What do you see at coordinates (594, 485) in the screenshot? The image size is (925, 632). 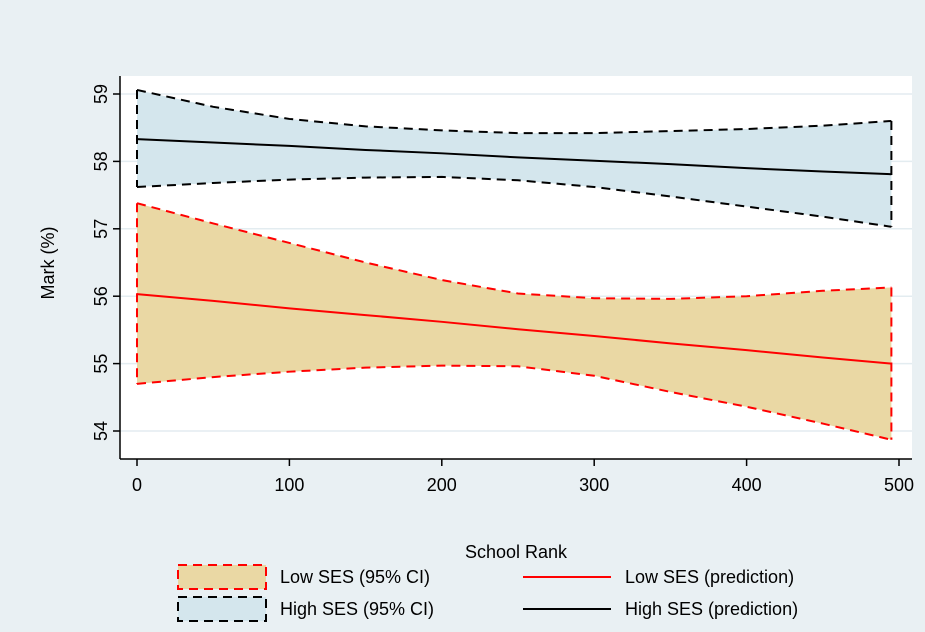 I see `x-tick-label-3: 300` at bounding box center [594, 485].